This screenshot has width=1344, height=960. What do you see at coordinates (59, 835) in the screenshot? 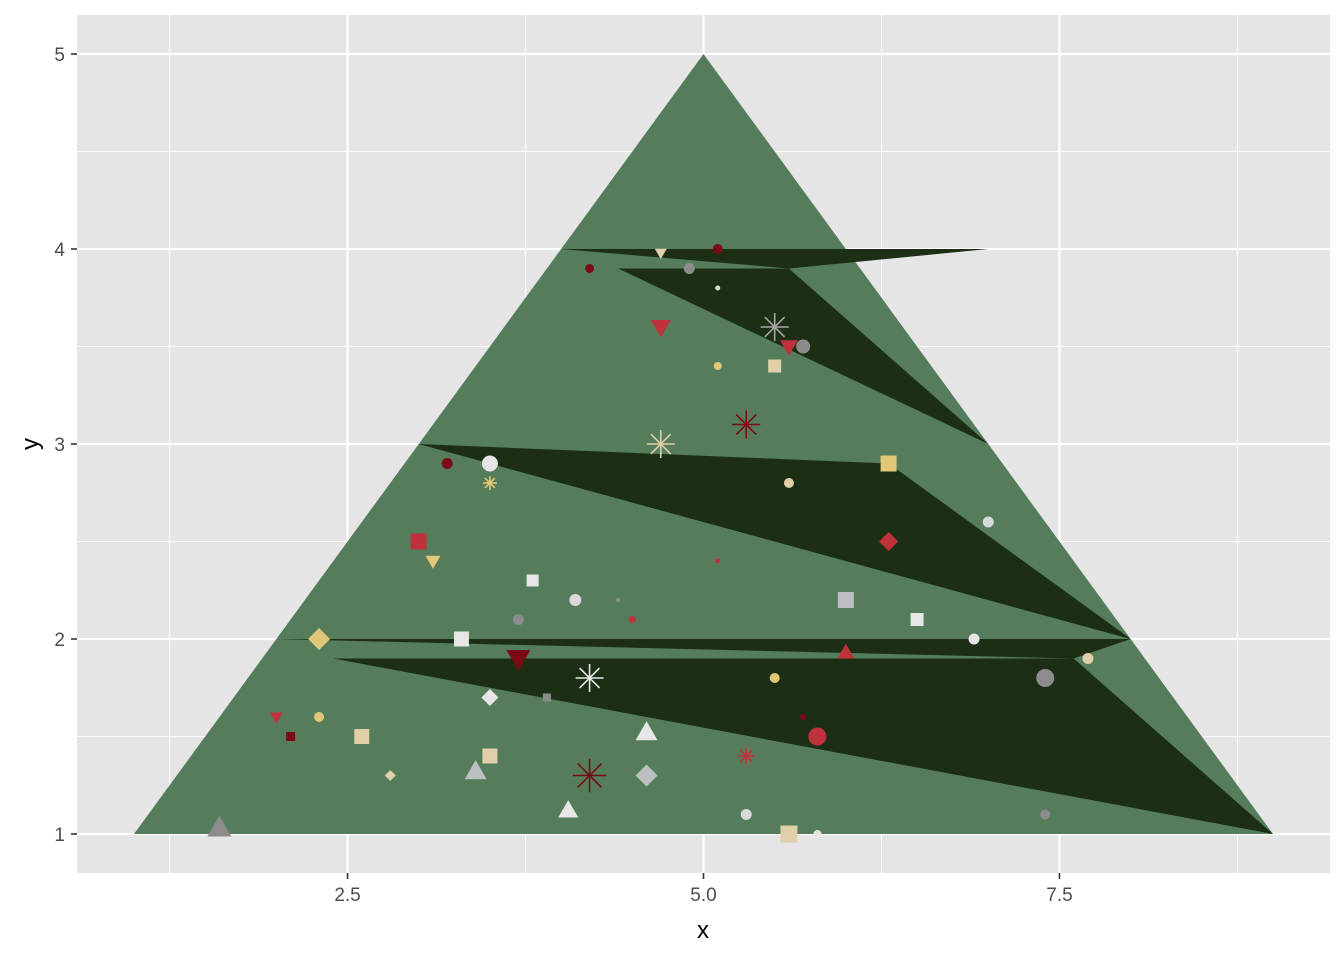
I see `y-tick-label: 1` at bounding box center [59, 835].